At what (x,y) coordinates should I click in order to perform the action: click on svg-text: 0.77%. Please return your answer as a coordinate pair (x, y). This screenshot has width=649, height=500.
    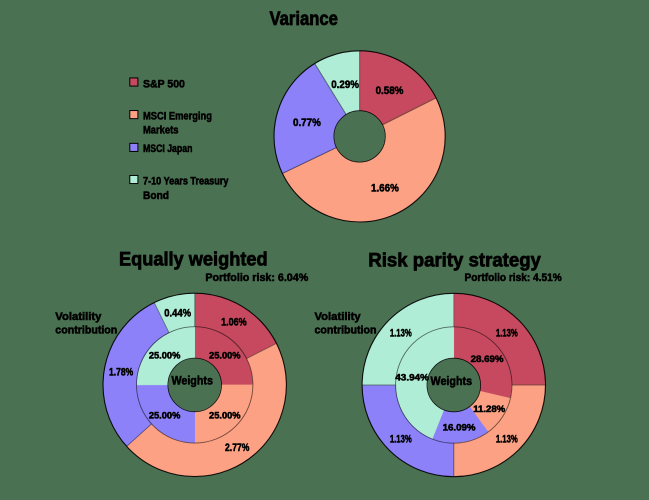
    Looking at the image, I should click on (307, 123).